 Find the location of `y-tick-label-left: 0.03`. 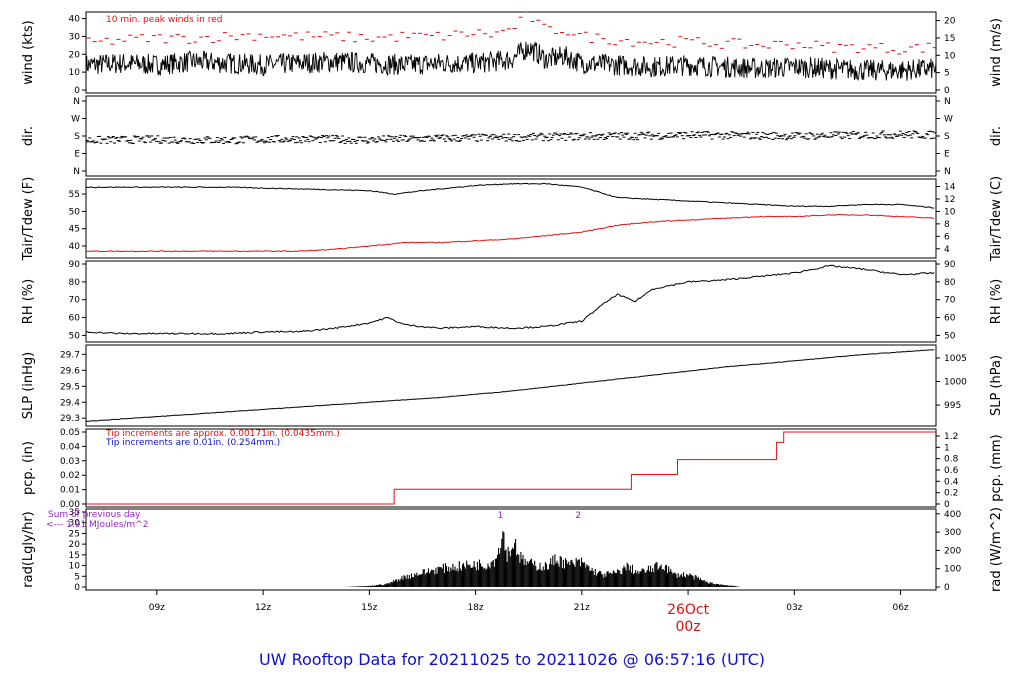

y-tick-label-left: 0.03 is located at coordinates (70, 462).